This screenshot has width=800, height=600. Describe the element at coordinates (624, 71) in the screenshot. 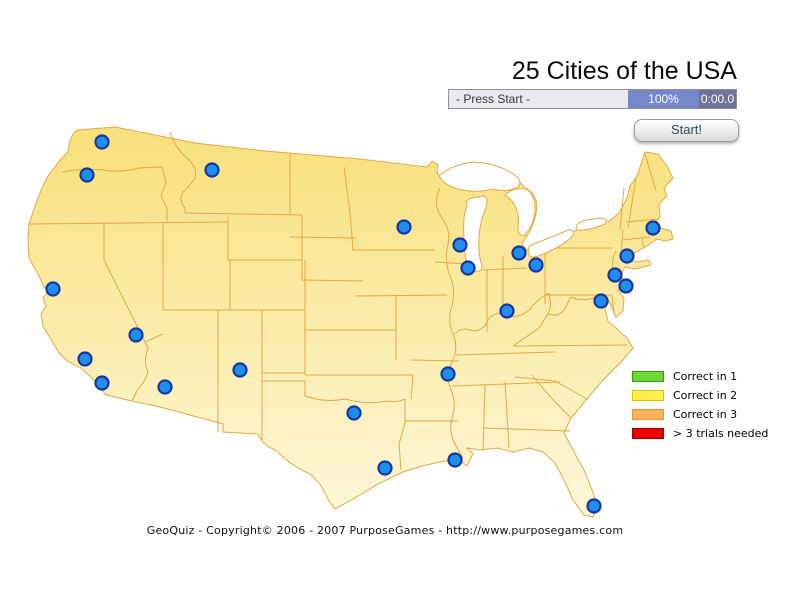

I see `page-title: 25 Cities of the USA` at that location.